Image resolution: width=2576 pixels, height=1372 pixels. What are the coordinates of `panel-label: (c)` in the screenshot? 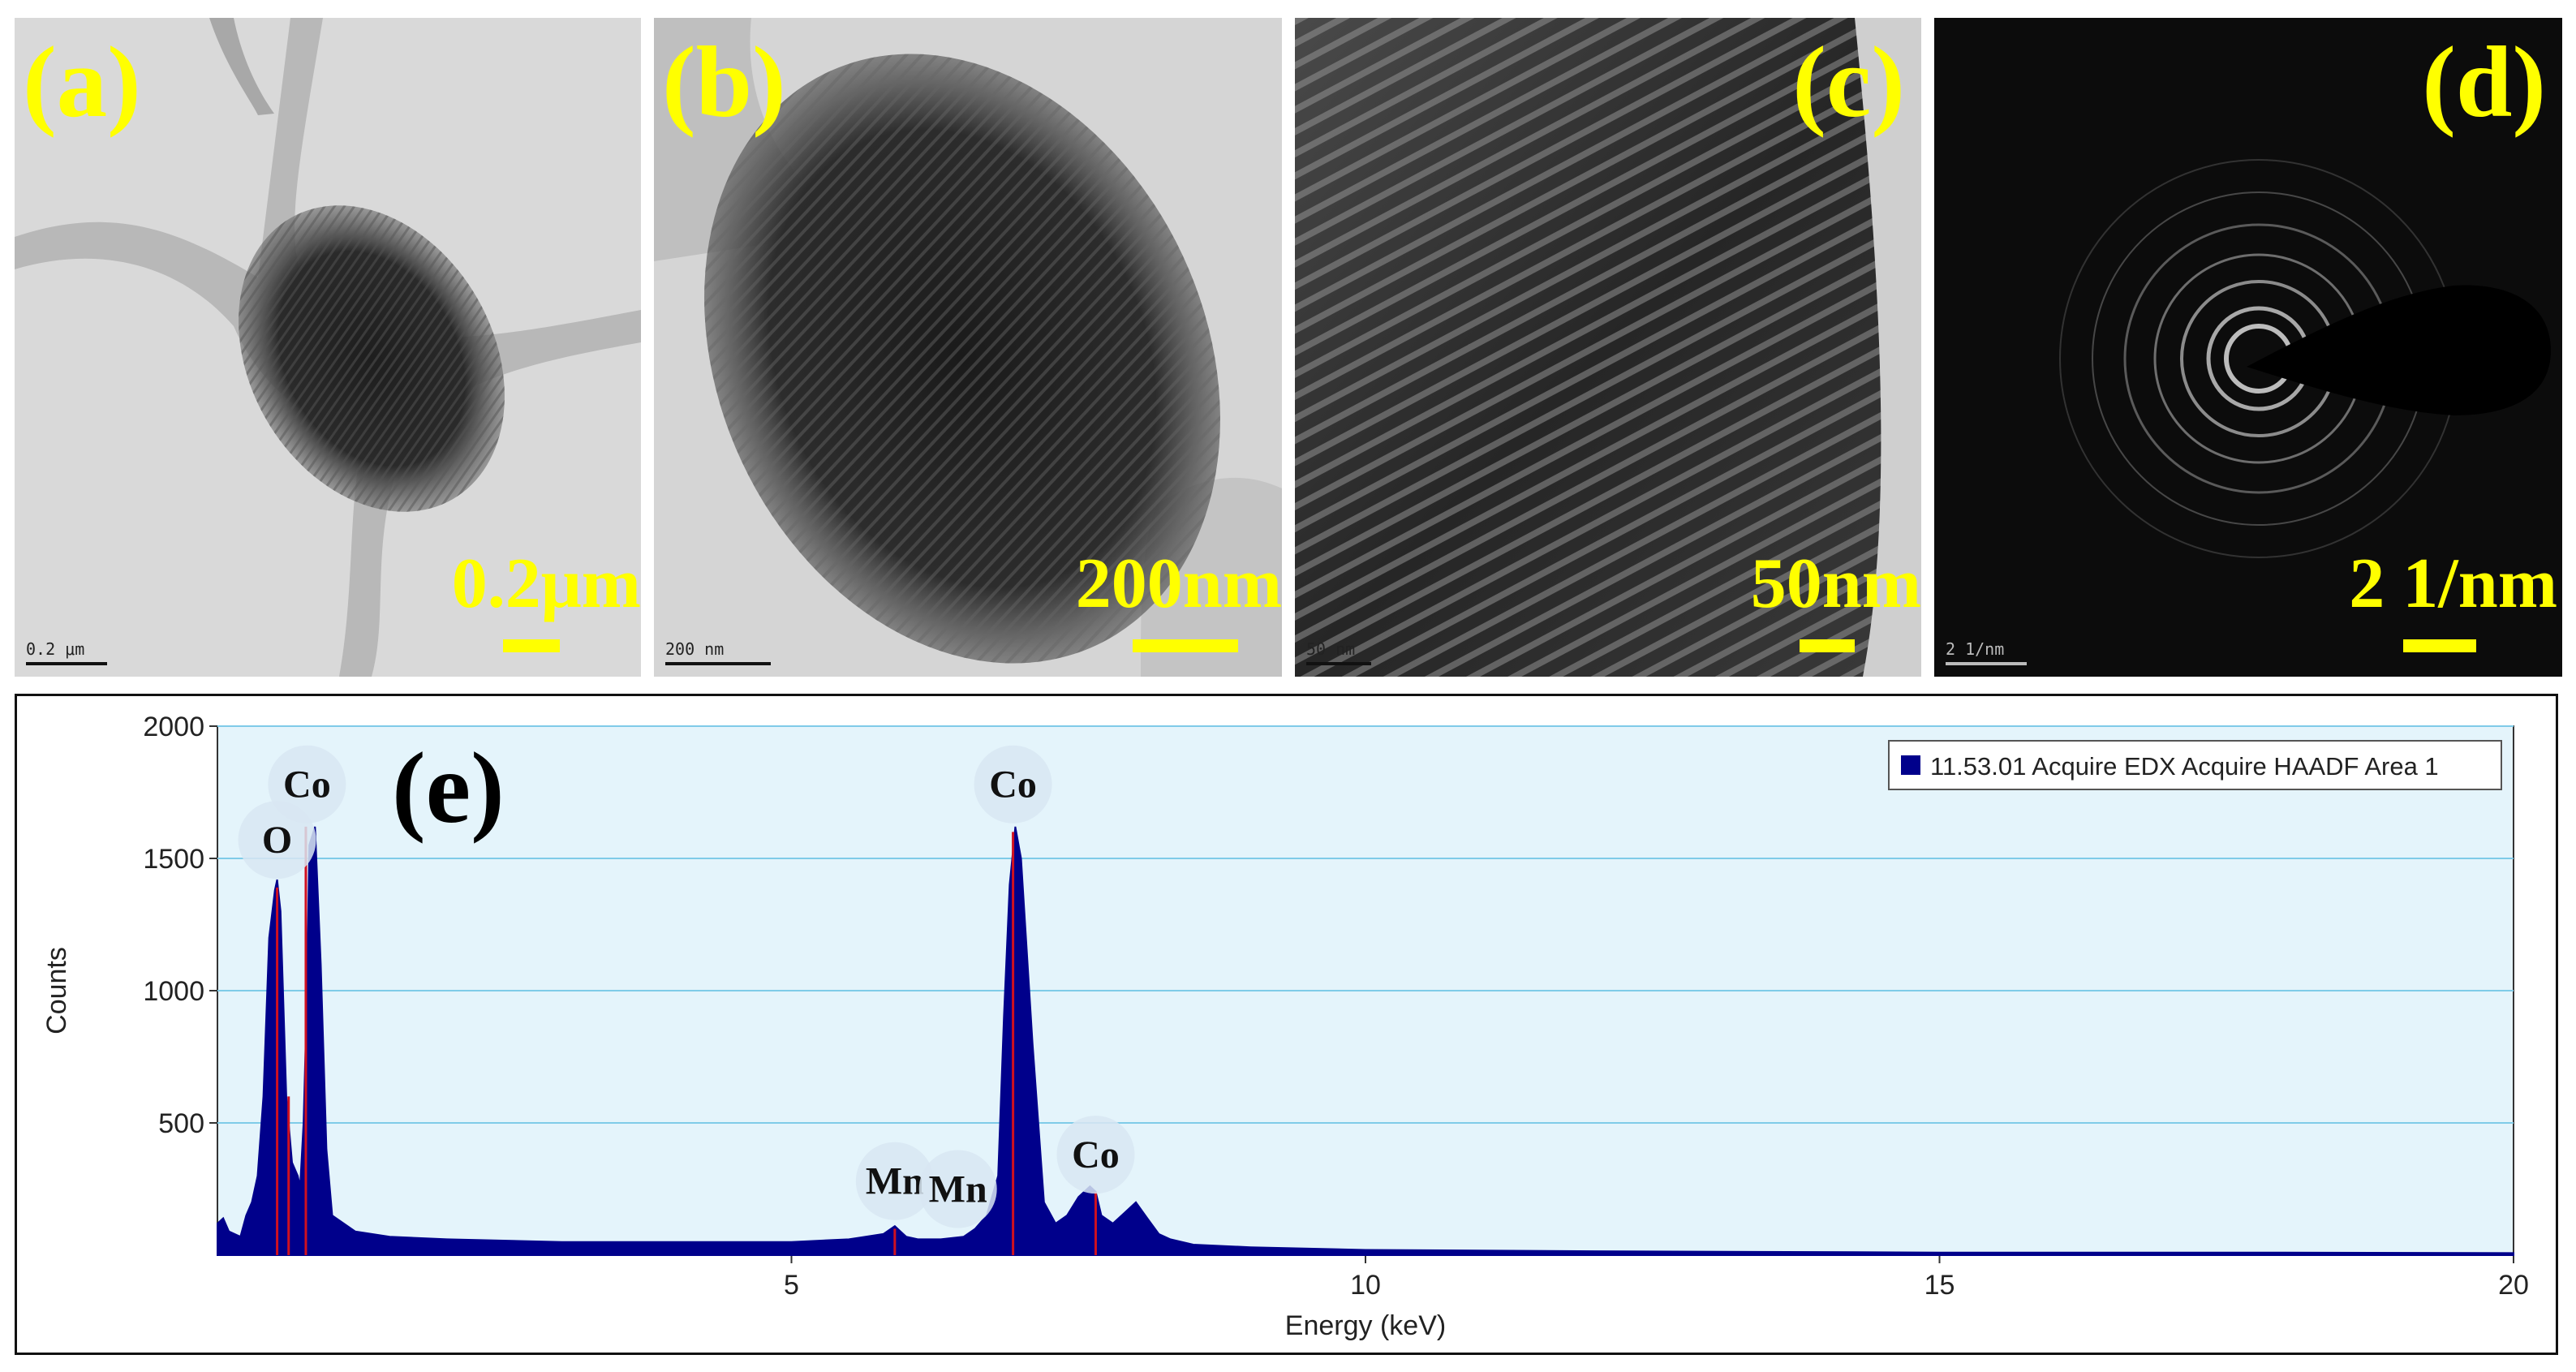 It's located at (1848, 83).